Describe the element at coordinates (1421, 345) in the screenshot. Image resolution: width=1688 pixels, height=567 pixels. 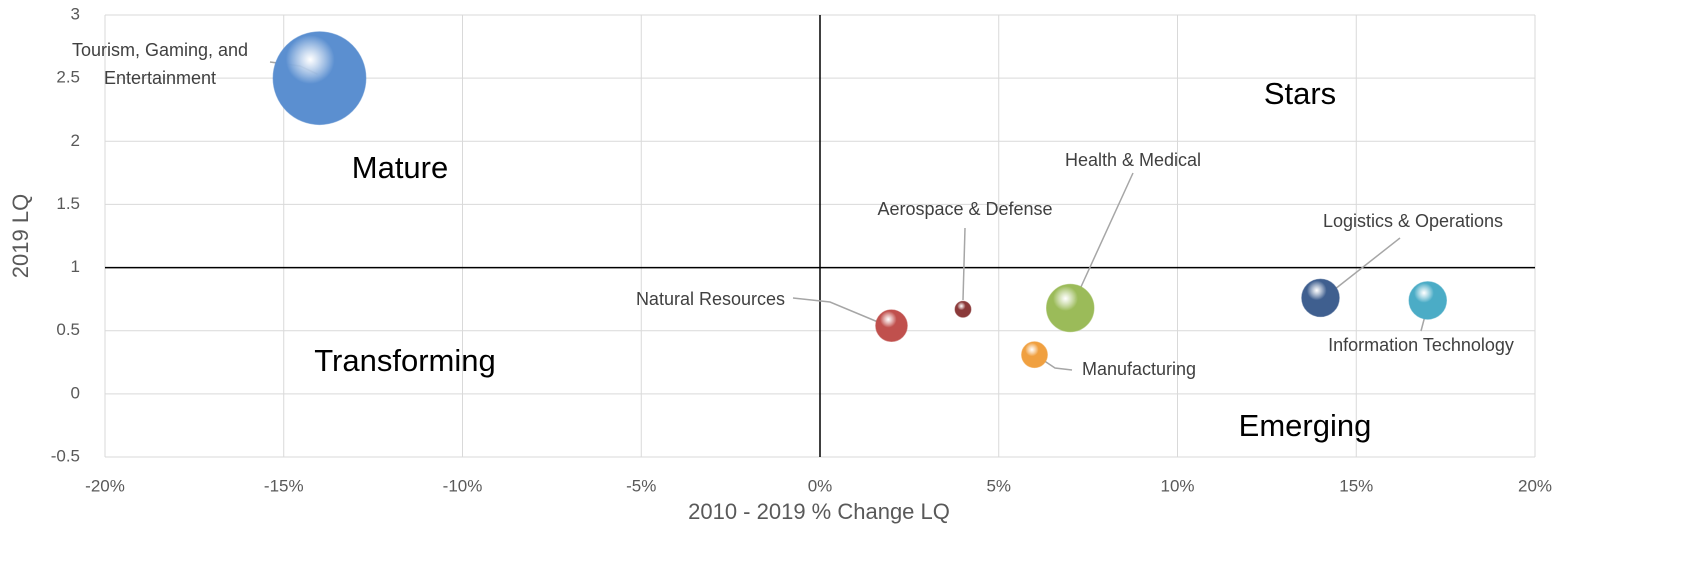
I see `bubble-label: Information Technology` at that location.